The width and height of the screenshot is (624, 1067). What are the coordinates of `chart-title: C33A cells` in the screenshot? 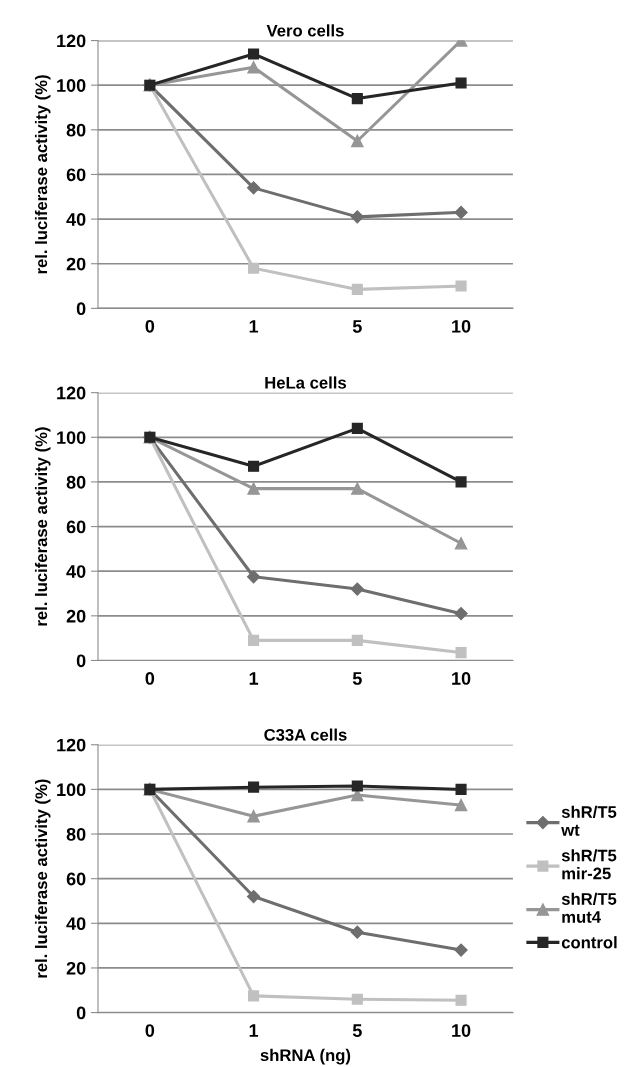 It's located at (305, 734).